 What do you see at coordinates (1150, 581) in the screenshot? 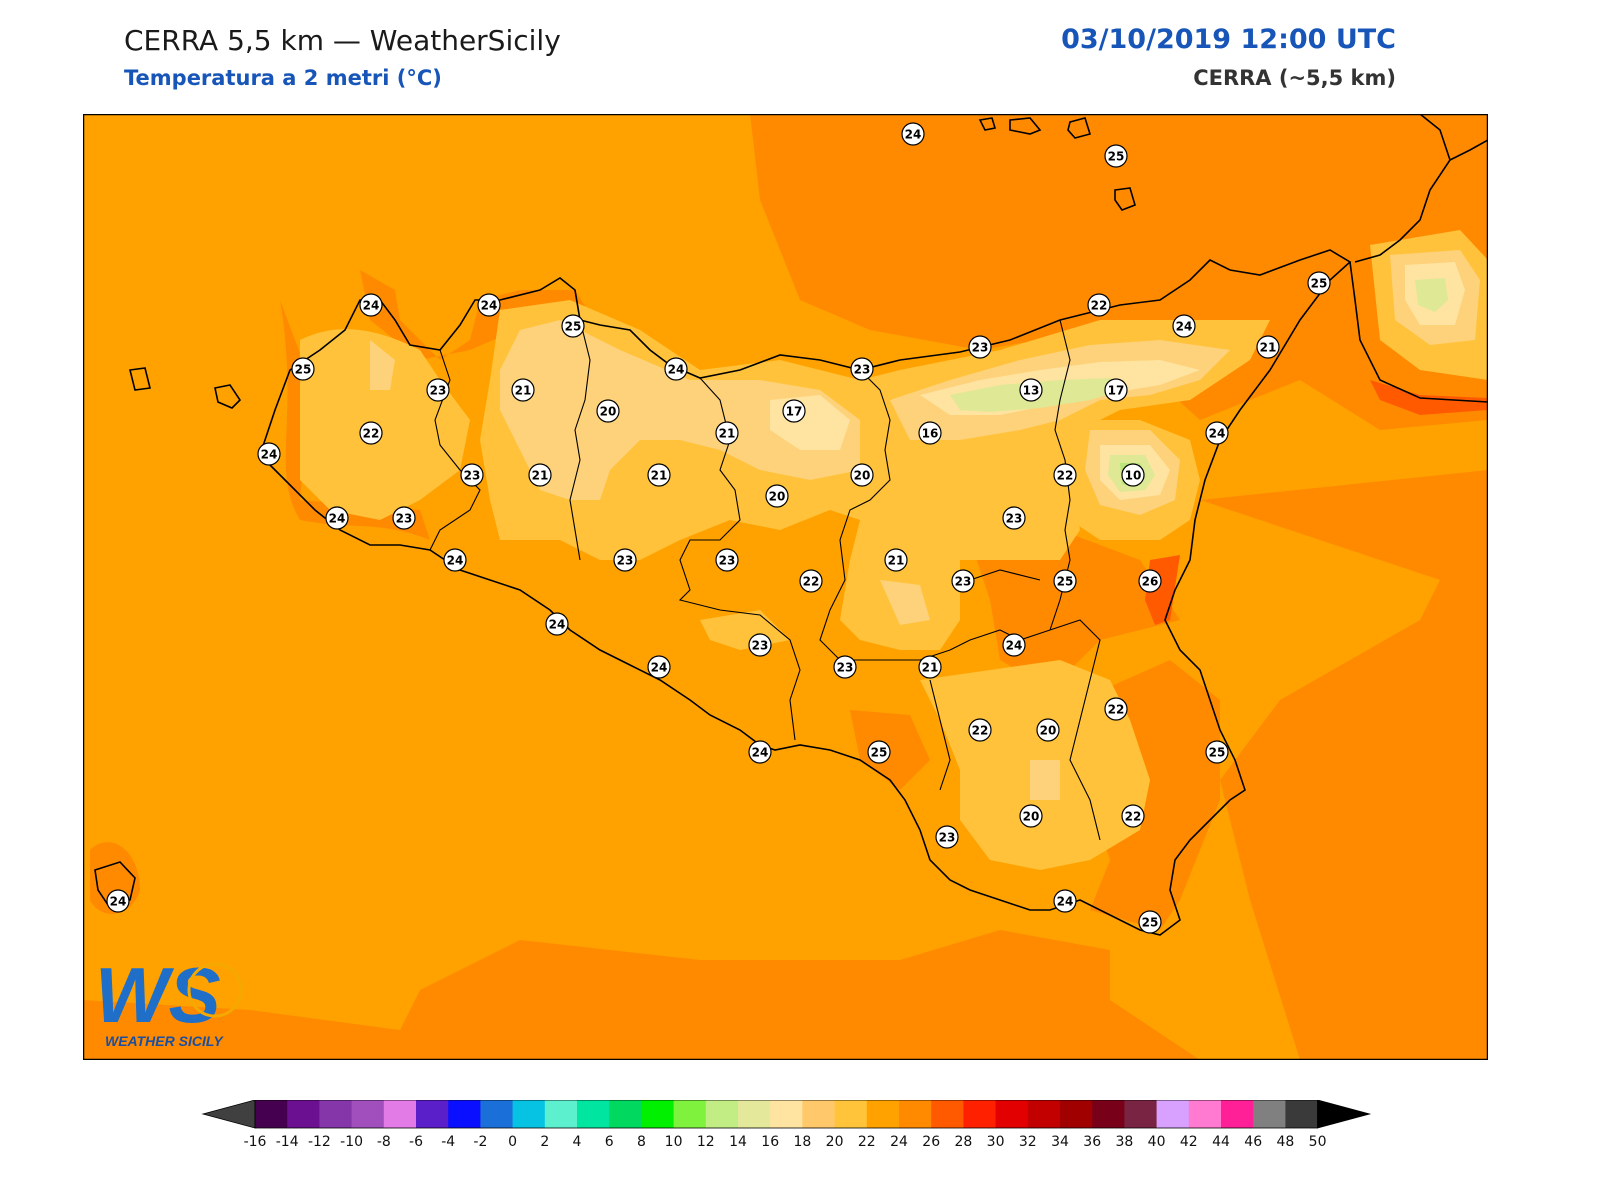
I see `station-marker: 26` at bounding box center [1150, 581].